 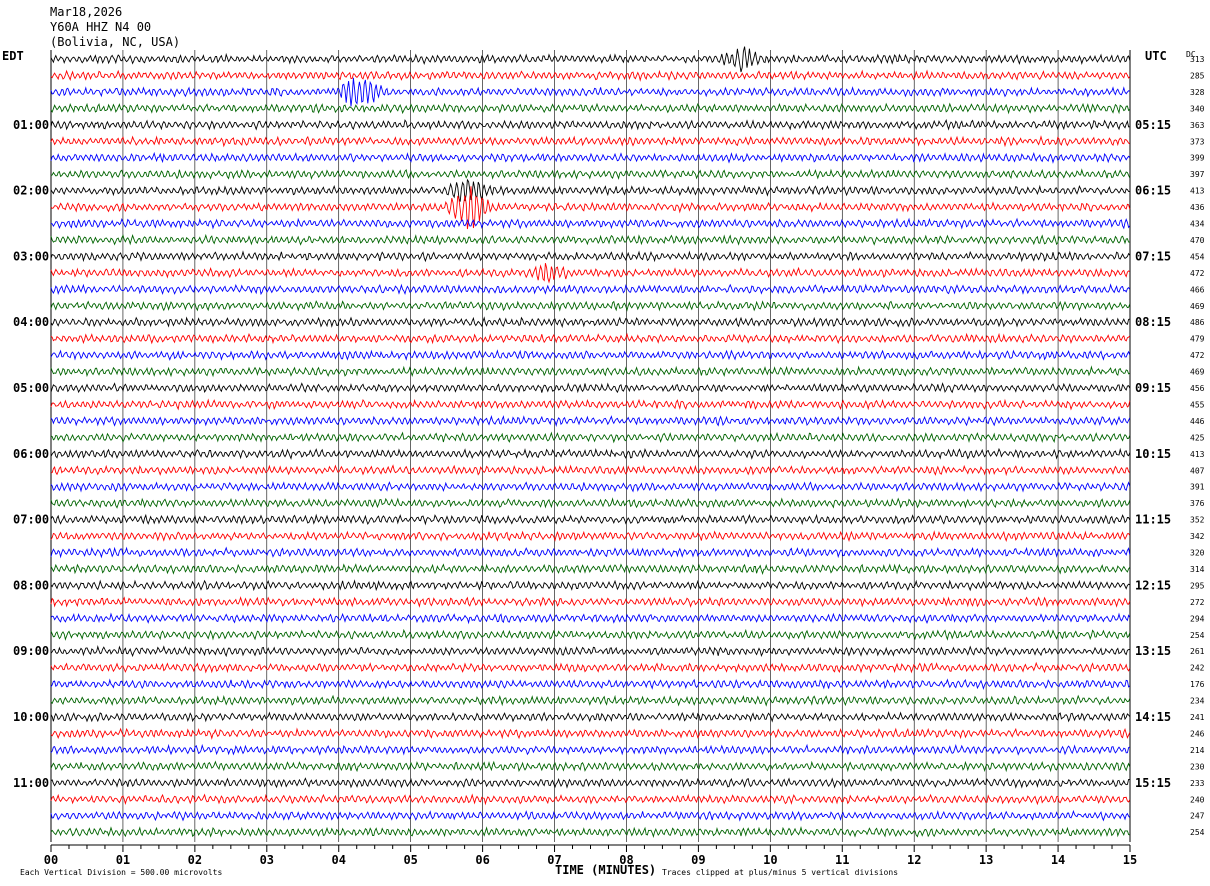 I want to click on dc-value: 486, so click(x=1197, y=322).